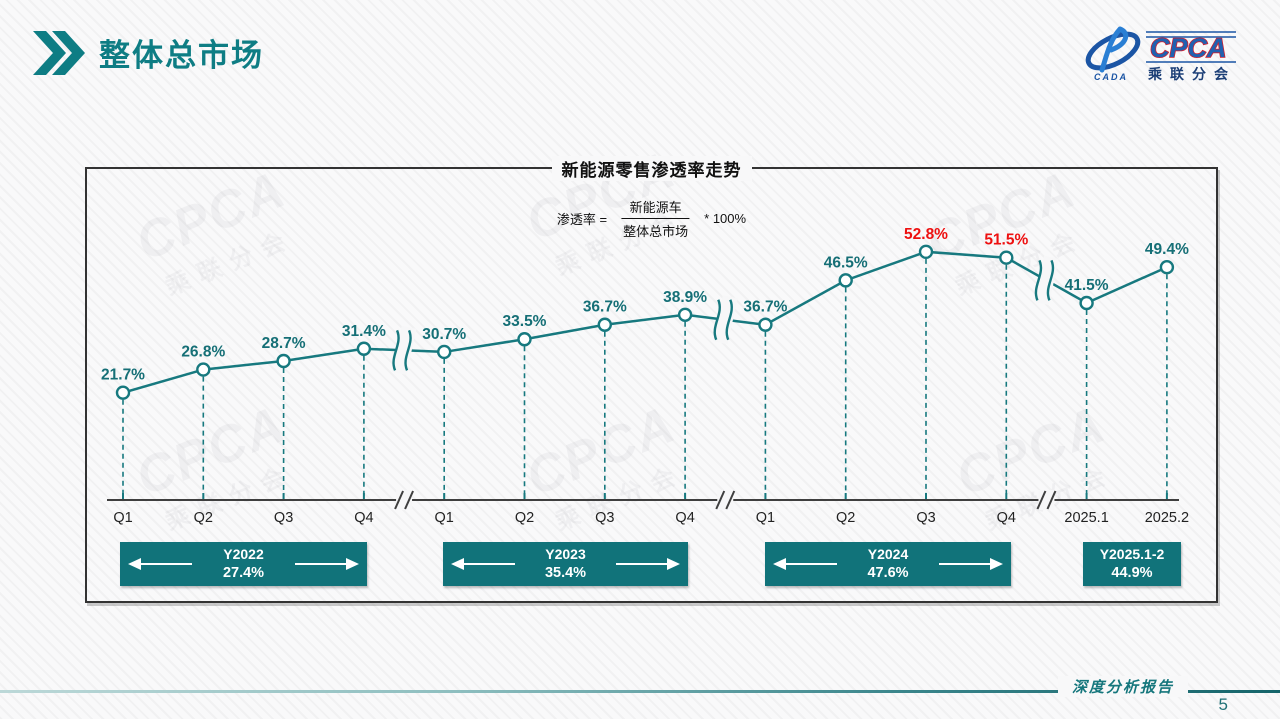 Image resolution: width=1280 pixels, height=719 pixels. What do you see at coordinates (364, 331) in the screenshot?
I see `value-label: 31.4%` at bounding box center [364, 331].